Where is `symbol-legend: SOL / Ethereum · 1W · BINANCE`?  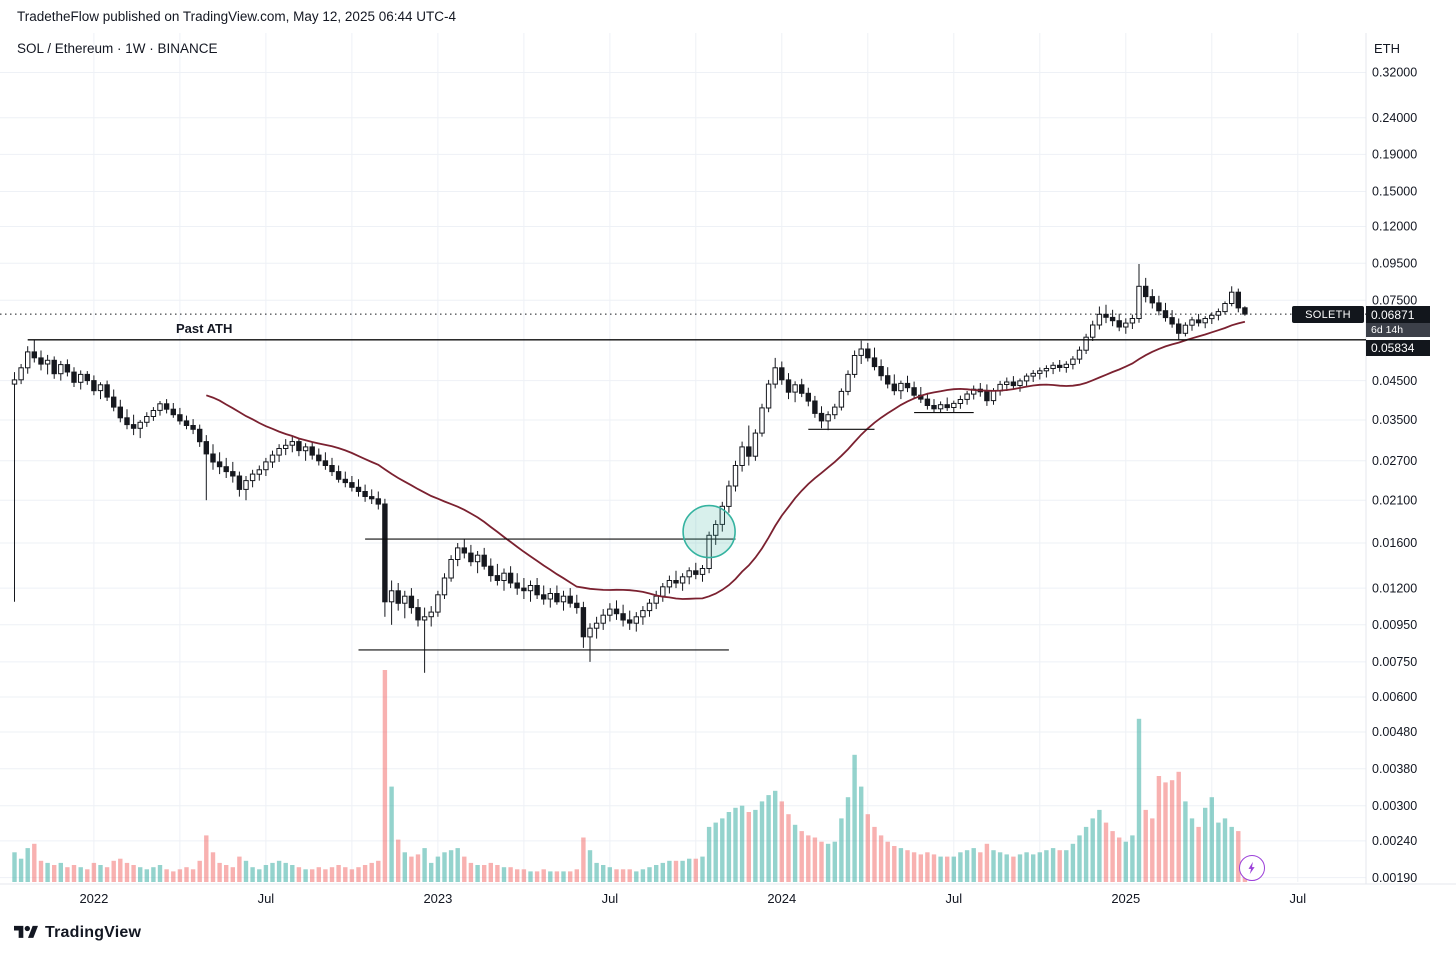
symbol-legend: SOL / Ethereum · 1W · BINANCE is located at coordinates (117, 48).